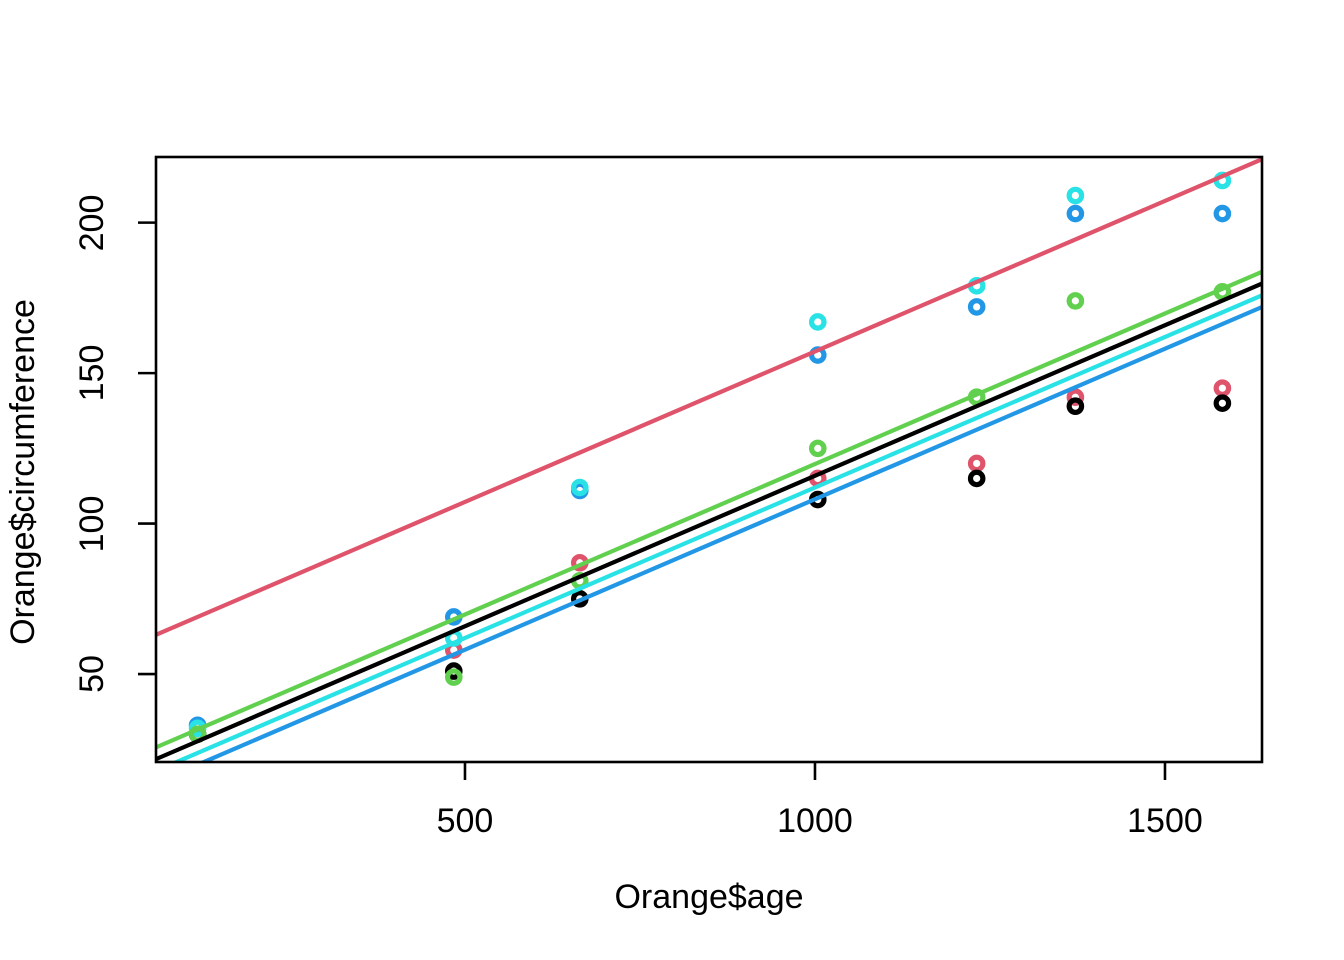 Image resolution: width=1344 pixels, height=960 pixels. Describe the element at coordinates (92, 523) in the screenshot. I see `y-tick-label: 100` at that location.